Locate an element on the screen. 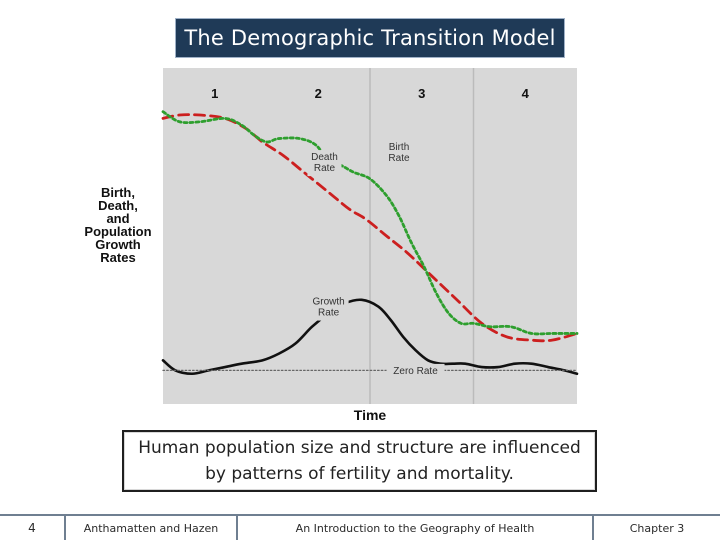  growth-rate-line is located at coordinates (370, 337).